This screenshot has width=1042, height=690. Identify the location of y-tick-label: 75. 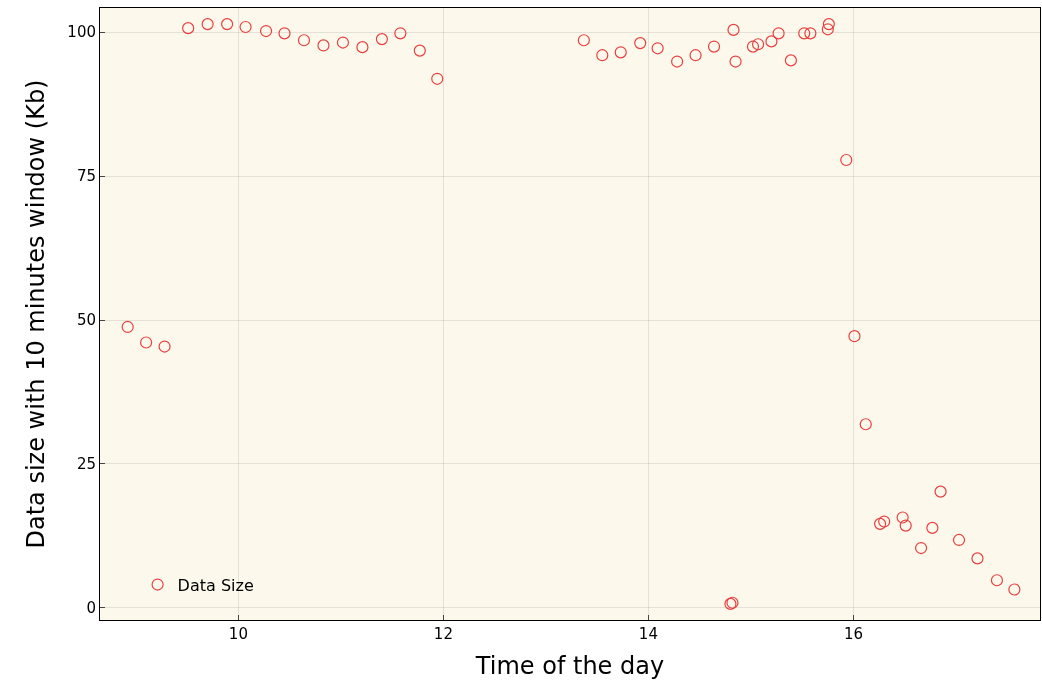
(86, 176).